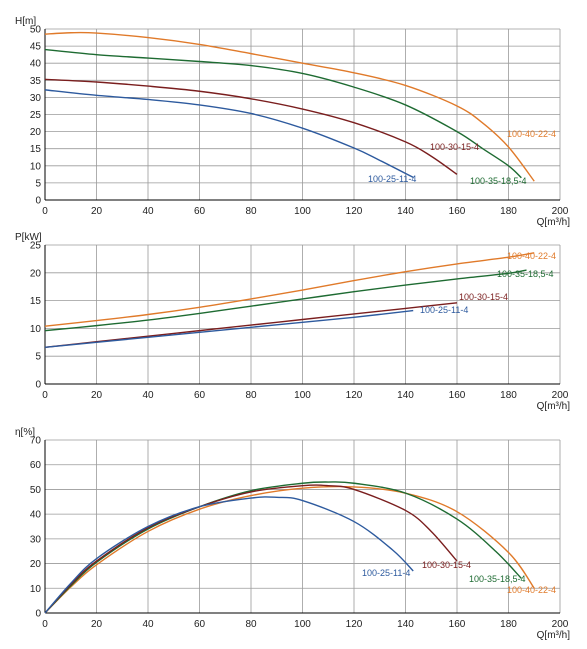 This screenshot has height=649, width=587. I want to click on series-line-100-35-18,5-4, so click(285, 300).